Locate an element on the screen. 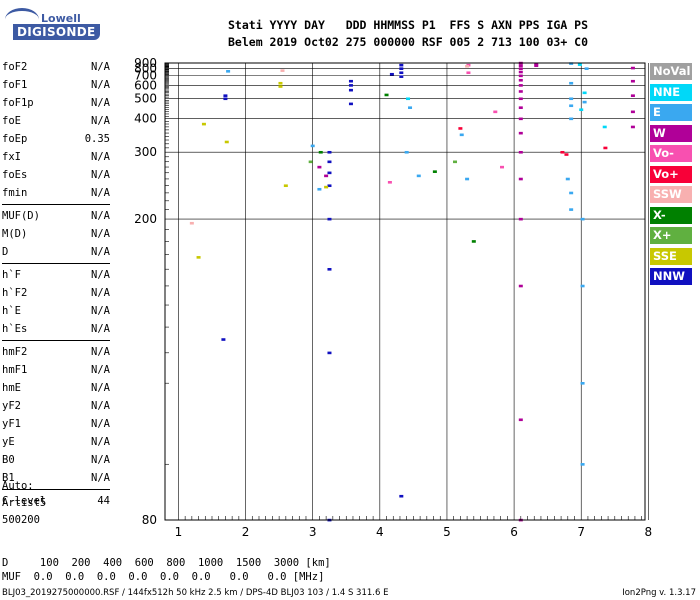 This screenshot has height=600, width=700. param-row: h`Es N/A is located at coordinates (56, 329).